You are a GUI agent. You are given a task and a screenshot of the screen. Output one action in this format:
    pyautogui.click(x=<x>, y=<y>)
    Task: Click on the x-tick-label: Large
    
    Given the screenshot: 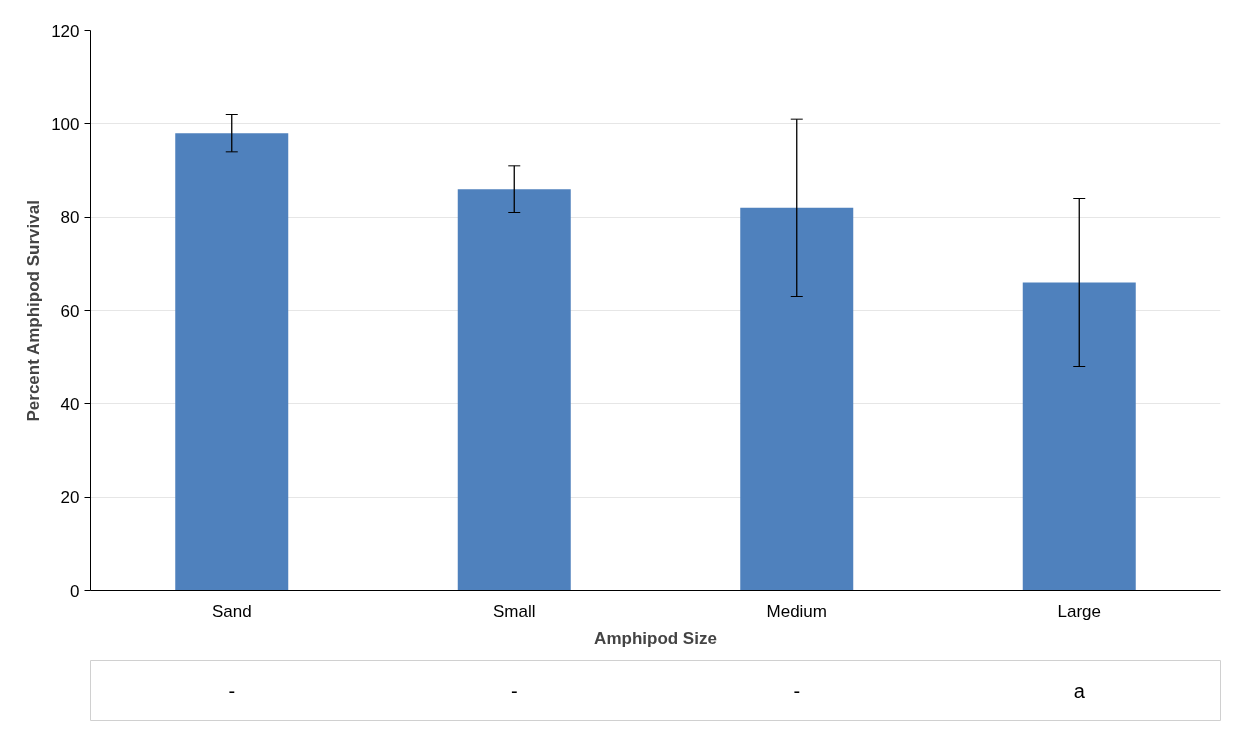 What is the action you would take?
    pyautogui.click(x=1079, y=611)
    